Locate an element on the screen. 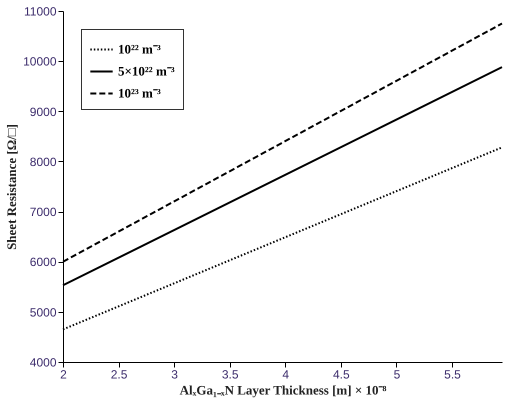 The width and height of the screenshot is (508, 402). y-tick-label: 6000 is located at coordinates (43, 262).